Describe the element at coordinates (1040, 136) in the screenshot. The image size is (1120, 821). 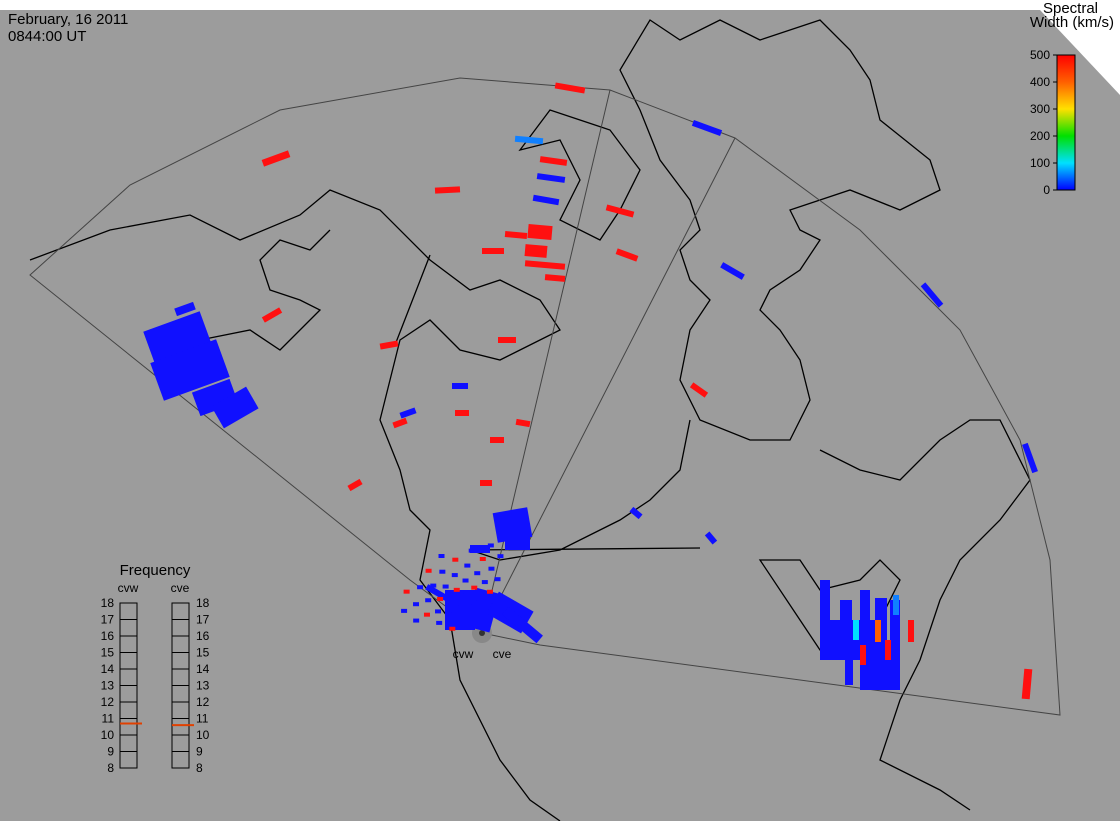
I see `colorbar-tick-label: 200` at that location.